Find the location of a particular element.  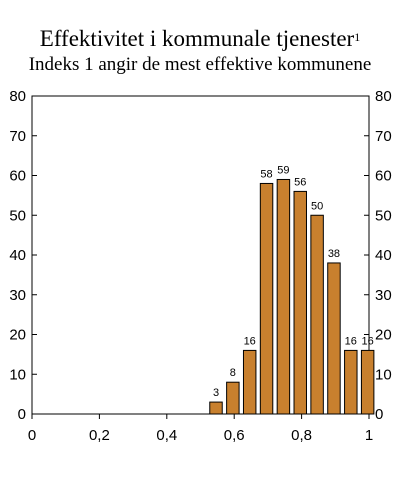

y-tick-label-right: 60 is located at coordinates (383, 176).